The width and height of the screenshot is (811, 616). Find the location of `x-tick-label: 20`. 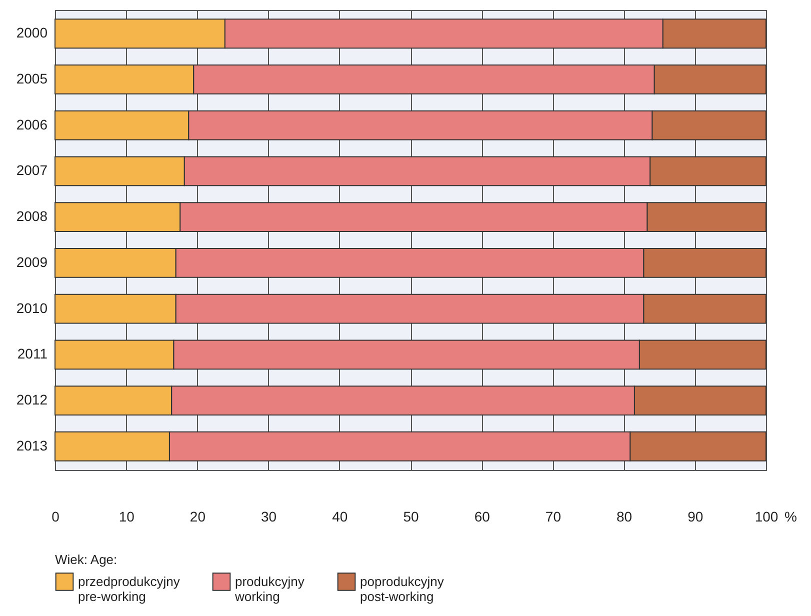

x-tick-label: 20 is located at coordinates (198, 516).